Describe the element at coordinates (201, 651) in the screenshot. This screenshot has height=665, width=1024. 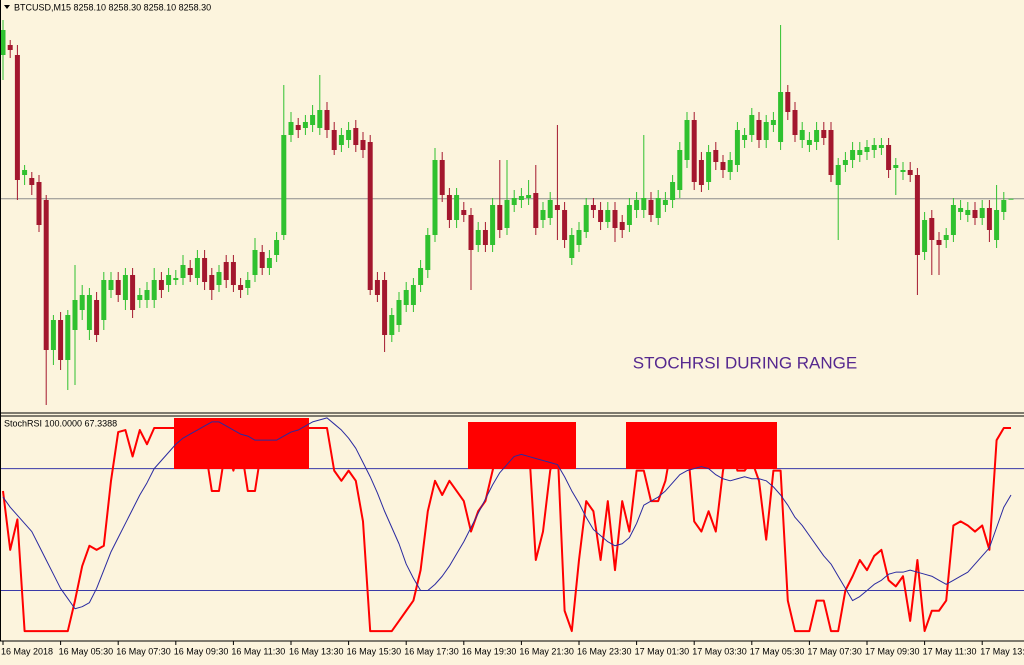
I see `x-tick-label: 16 May 09:30` at that location.